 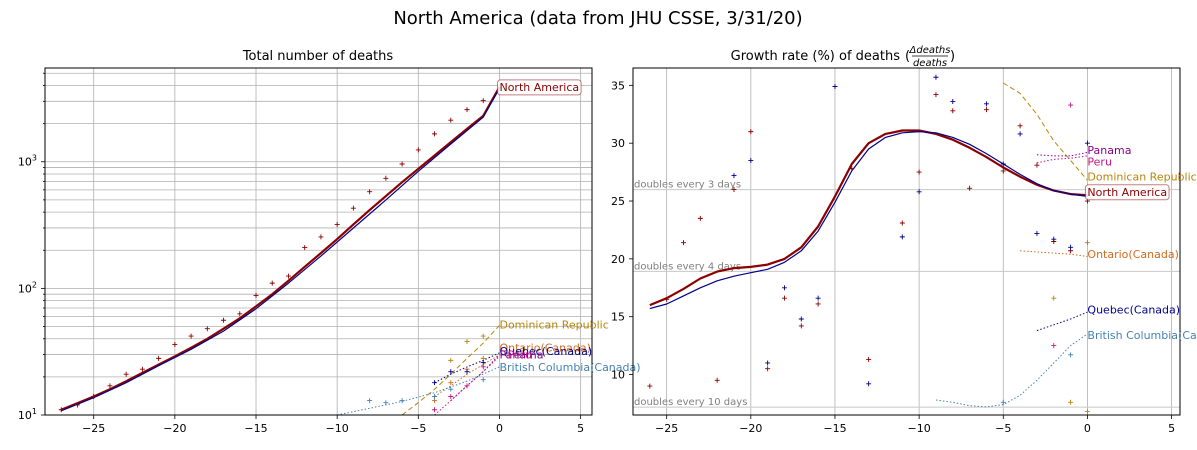 What do you see at coordinates (618, 375) in the screenshot?
I see `y-tick-label: 10` at bounding box center [618, 375].